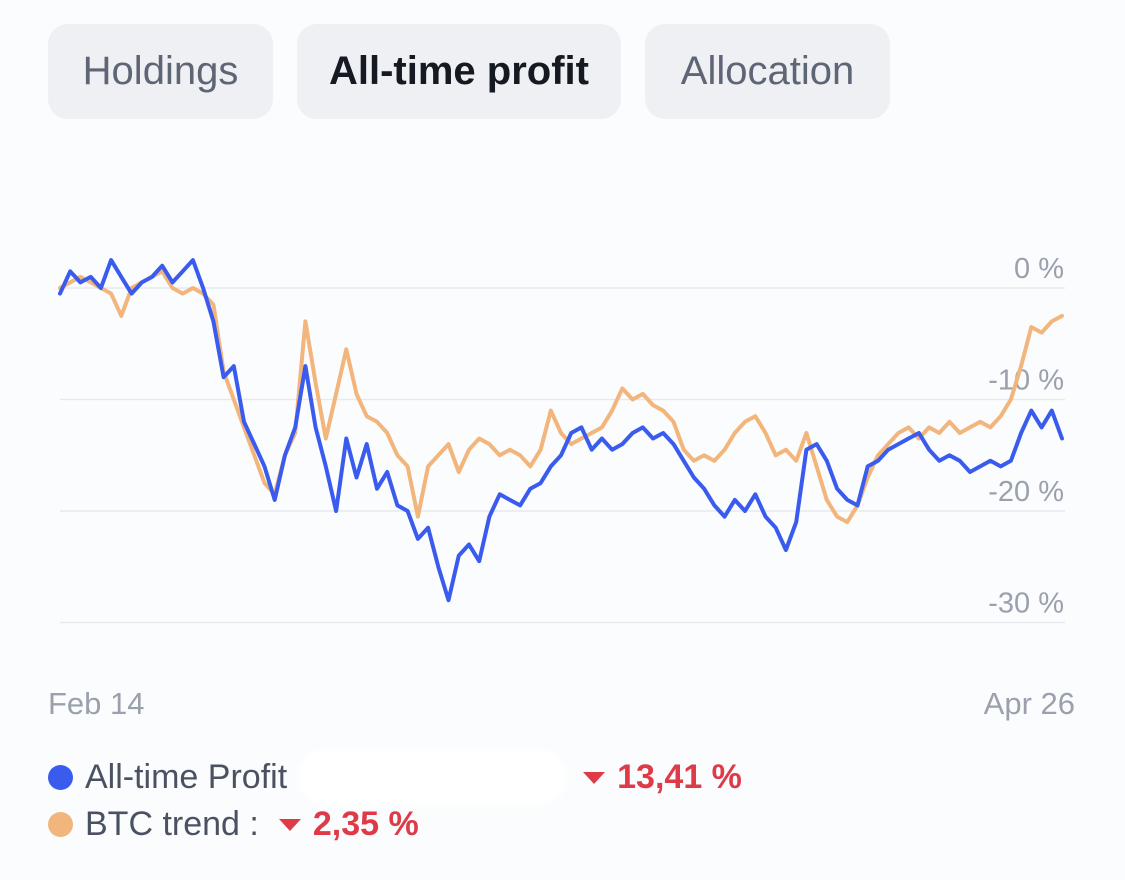 The image size is (1125, 880). What do you see at coordinates (60, 824) in the screenshot?
I see `legend-orange-dot` at bounding box center [60, 824].